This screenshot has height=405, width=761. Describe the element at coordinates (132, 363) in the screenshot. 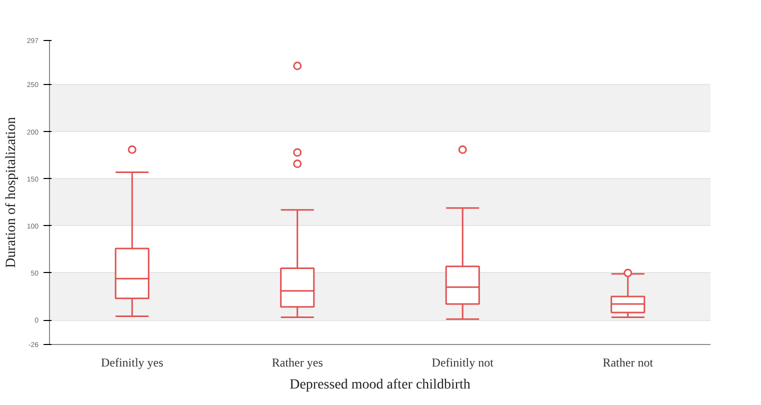

I see `x-tick-label: Definitly yes` at that location.